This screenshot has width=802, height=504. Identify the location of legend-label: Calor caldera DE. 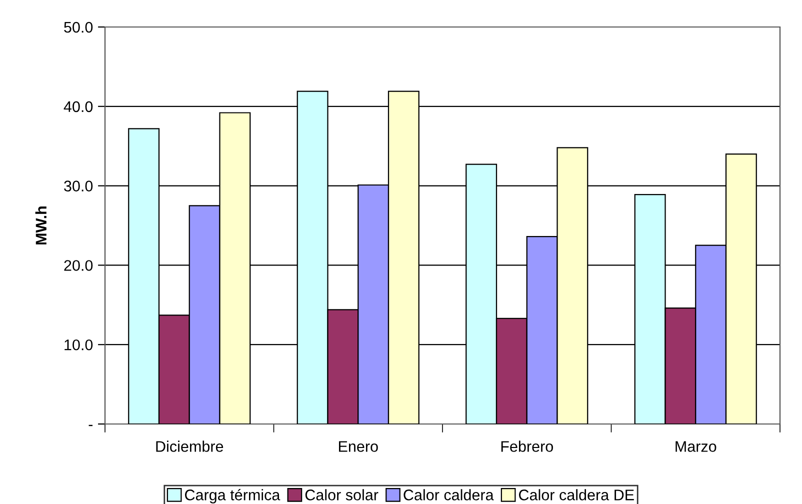
(576, 494).